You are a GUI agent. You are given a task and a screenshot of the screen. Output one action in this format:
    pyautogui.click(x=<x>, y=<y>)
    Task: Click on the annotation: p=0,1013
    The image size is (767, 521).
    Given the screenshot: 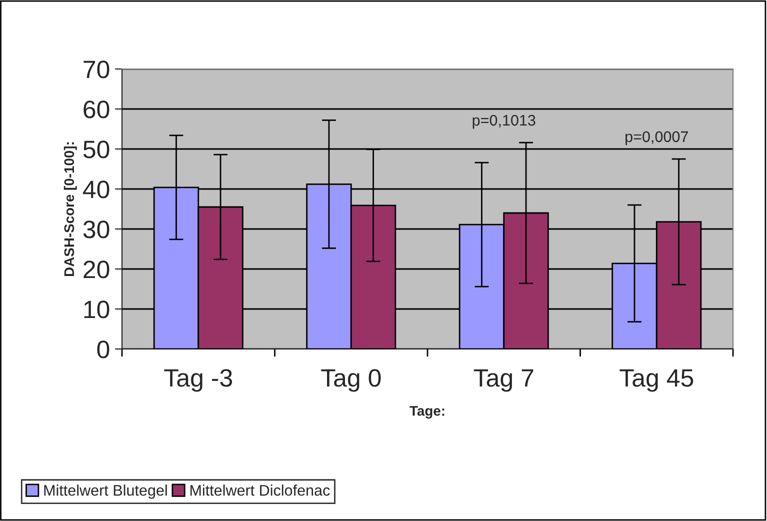 What is the action you would take?
    pyautogui.click(x=504, y=121)
    